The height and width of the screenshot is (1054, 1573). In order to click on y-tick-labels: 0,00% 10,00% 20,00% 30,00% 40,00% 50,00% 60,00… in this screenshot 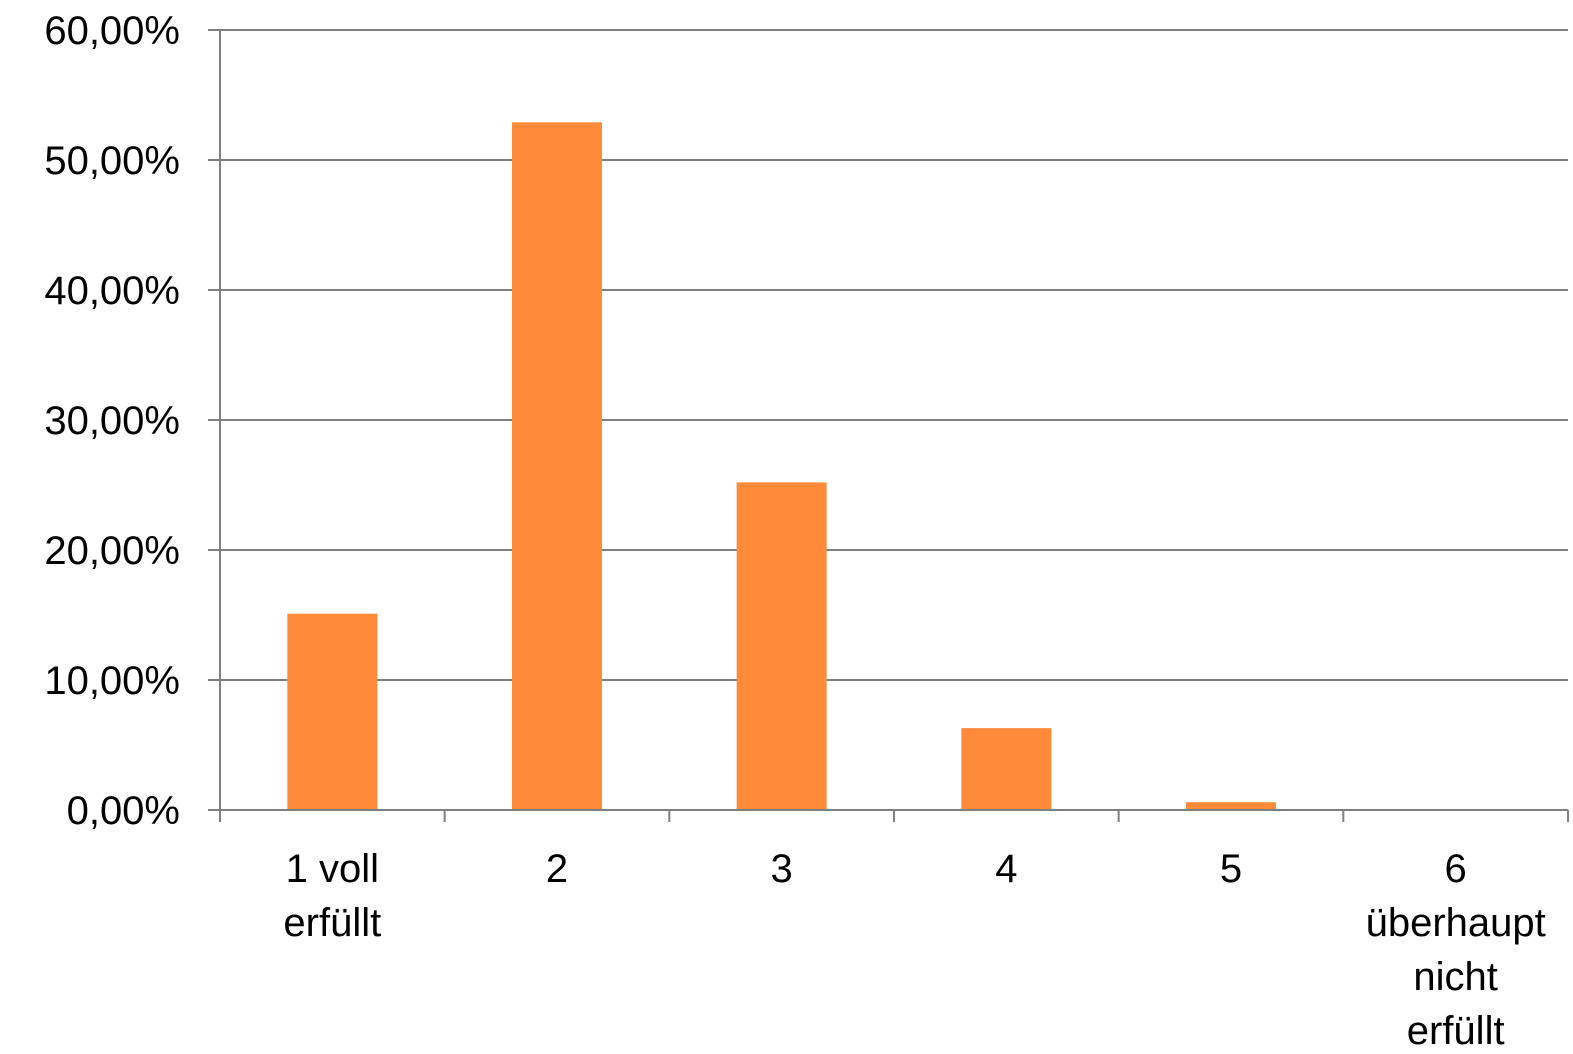, I will do `click(112, 421)`.